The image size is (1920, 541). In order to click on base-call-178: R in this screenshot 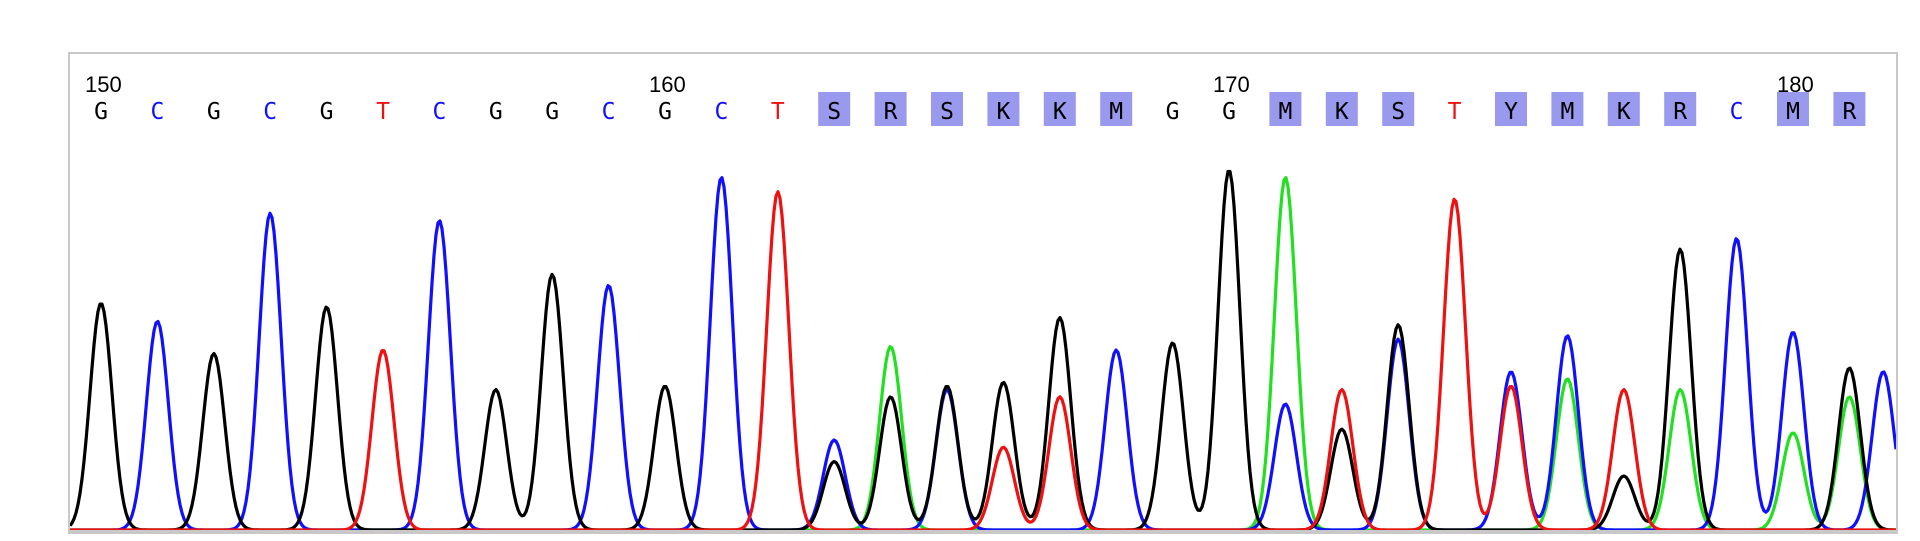, I will do `click(1680, 112)`.